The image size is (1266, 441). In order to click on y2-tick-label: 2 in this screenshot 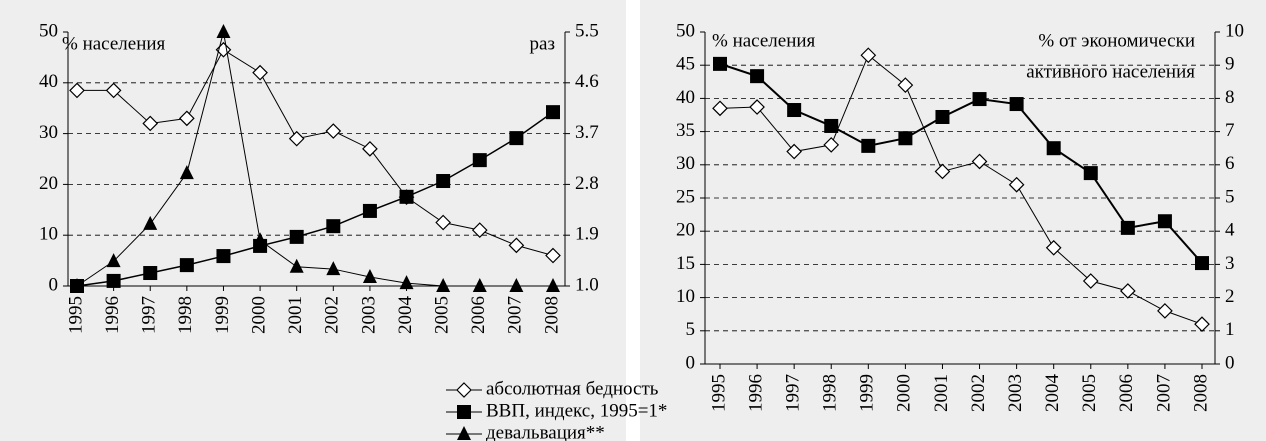, I will do `click(1230, 296)`.